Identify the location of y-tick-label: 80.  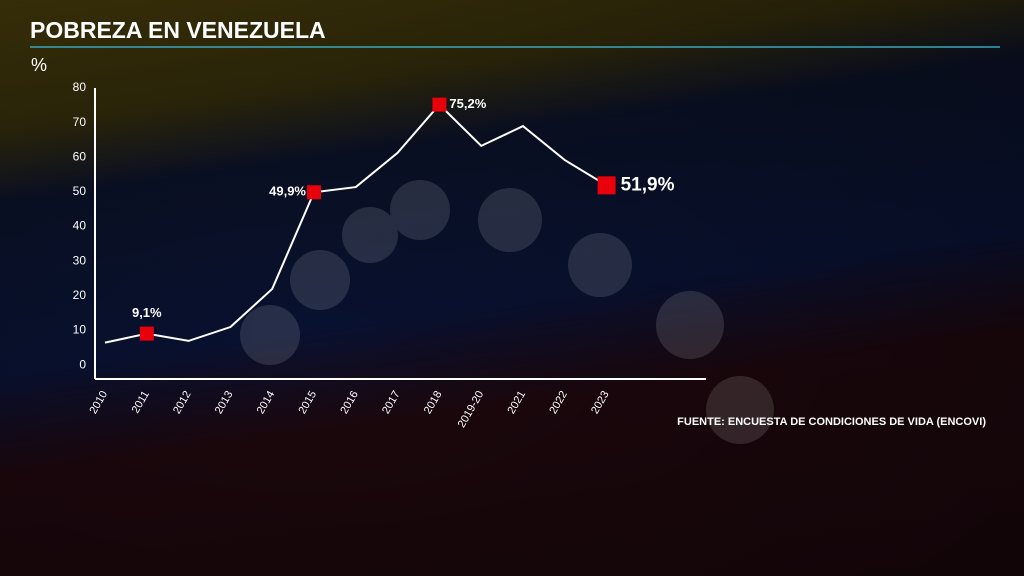
(80, 87).